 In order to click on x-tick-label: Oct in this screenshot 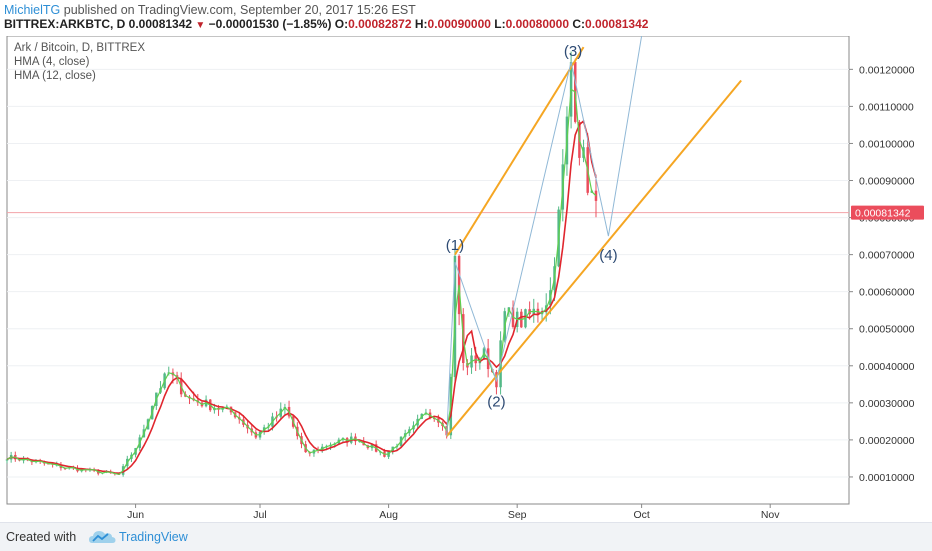, I will do `click(641, 515)`.